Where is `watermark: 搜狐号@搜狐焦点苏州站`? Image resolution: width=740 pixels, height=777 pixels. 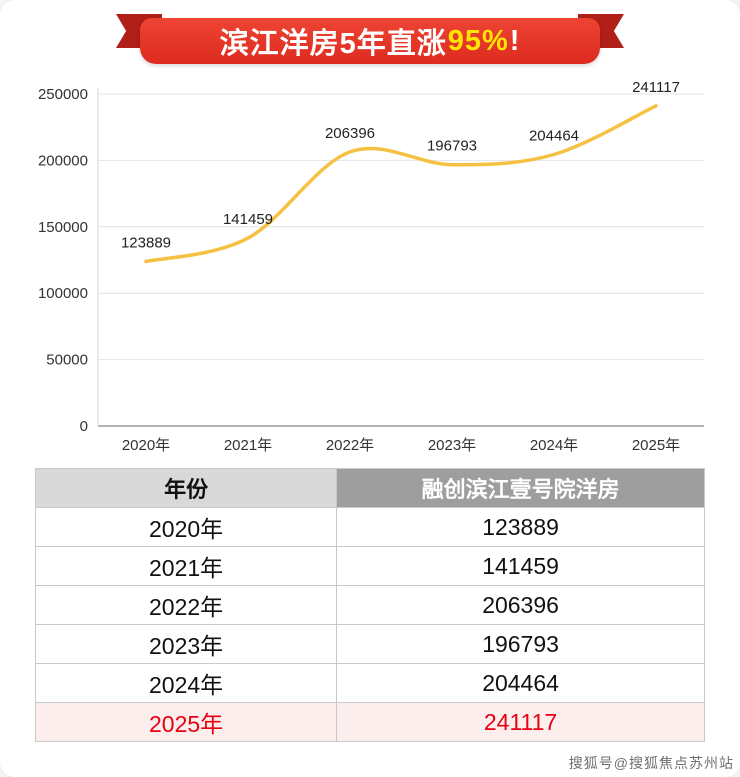 watermark: 搜狐号@搜狐焦点苏州站 is located at coordinates (651, 763).